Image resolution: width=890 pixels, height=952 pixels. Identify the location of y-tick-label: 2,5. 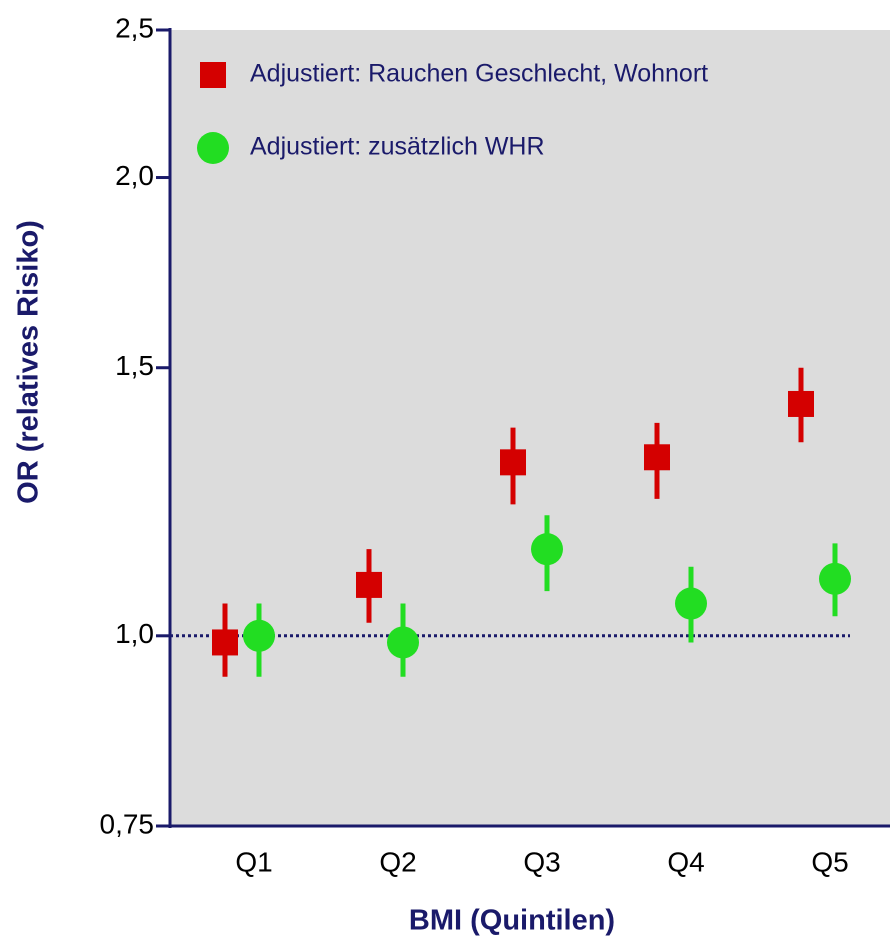
(134, 27).